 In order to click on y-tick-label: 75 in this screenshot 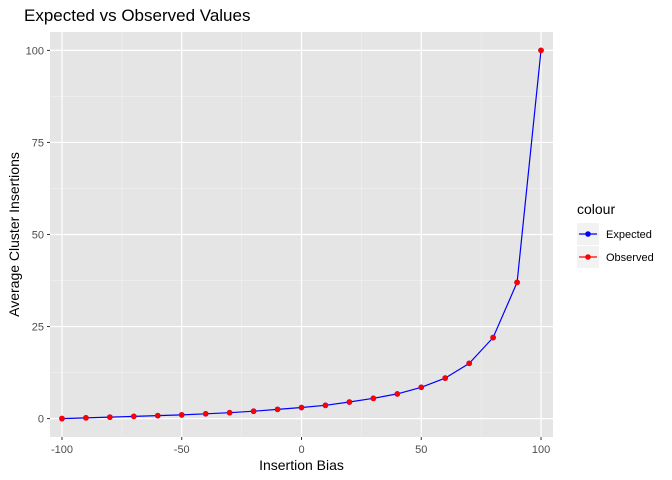, I will do `click(38, 143)`.